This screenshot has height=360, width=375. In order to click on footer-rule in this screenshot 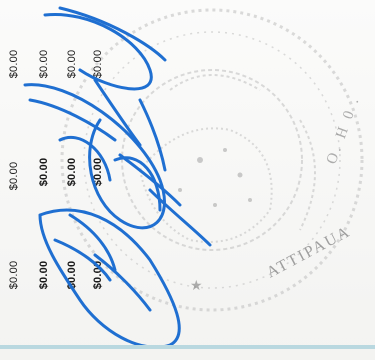, I will do `click(187, 347)`.